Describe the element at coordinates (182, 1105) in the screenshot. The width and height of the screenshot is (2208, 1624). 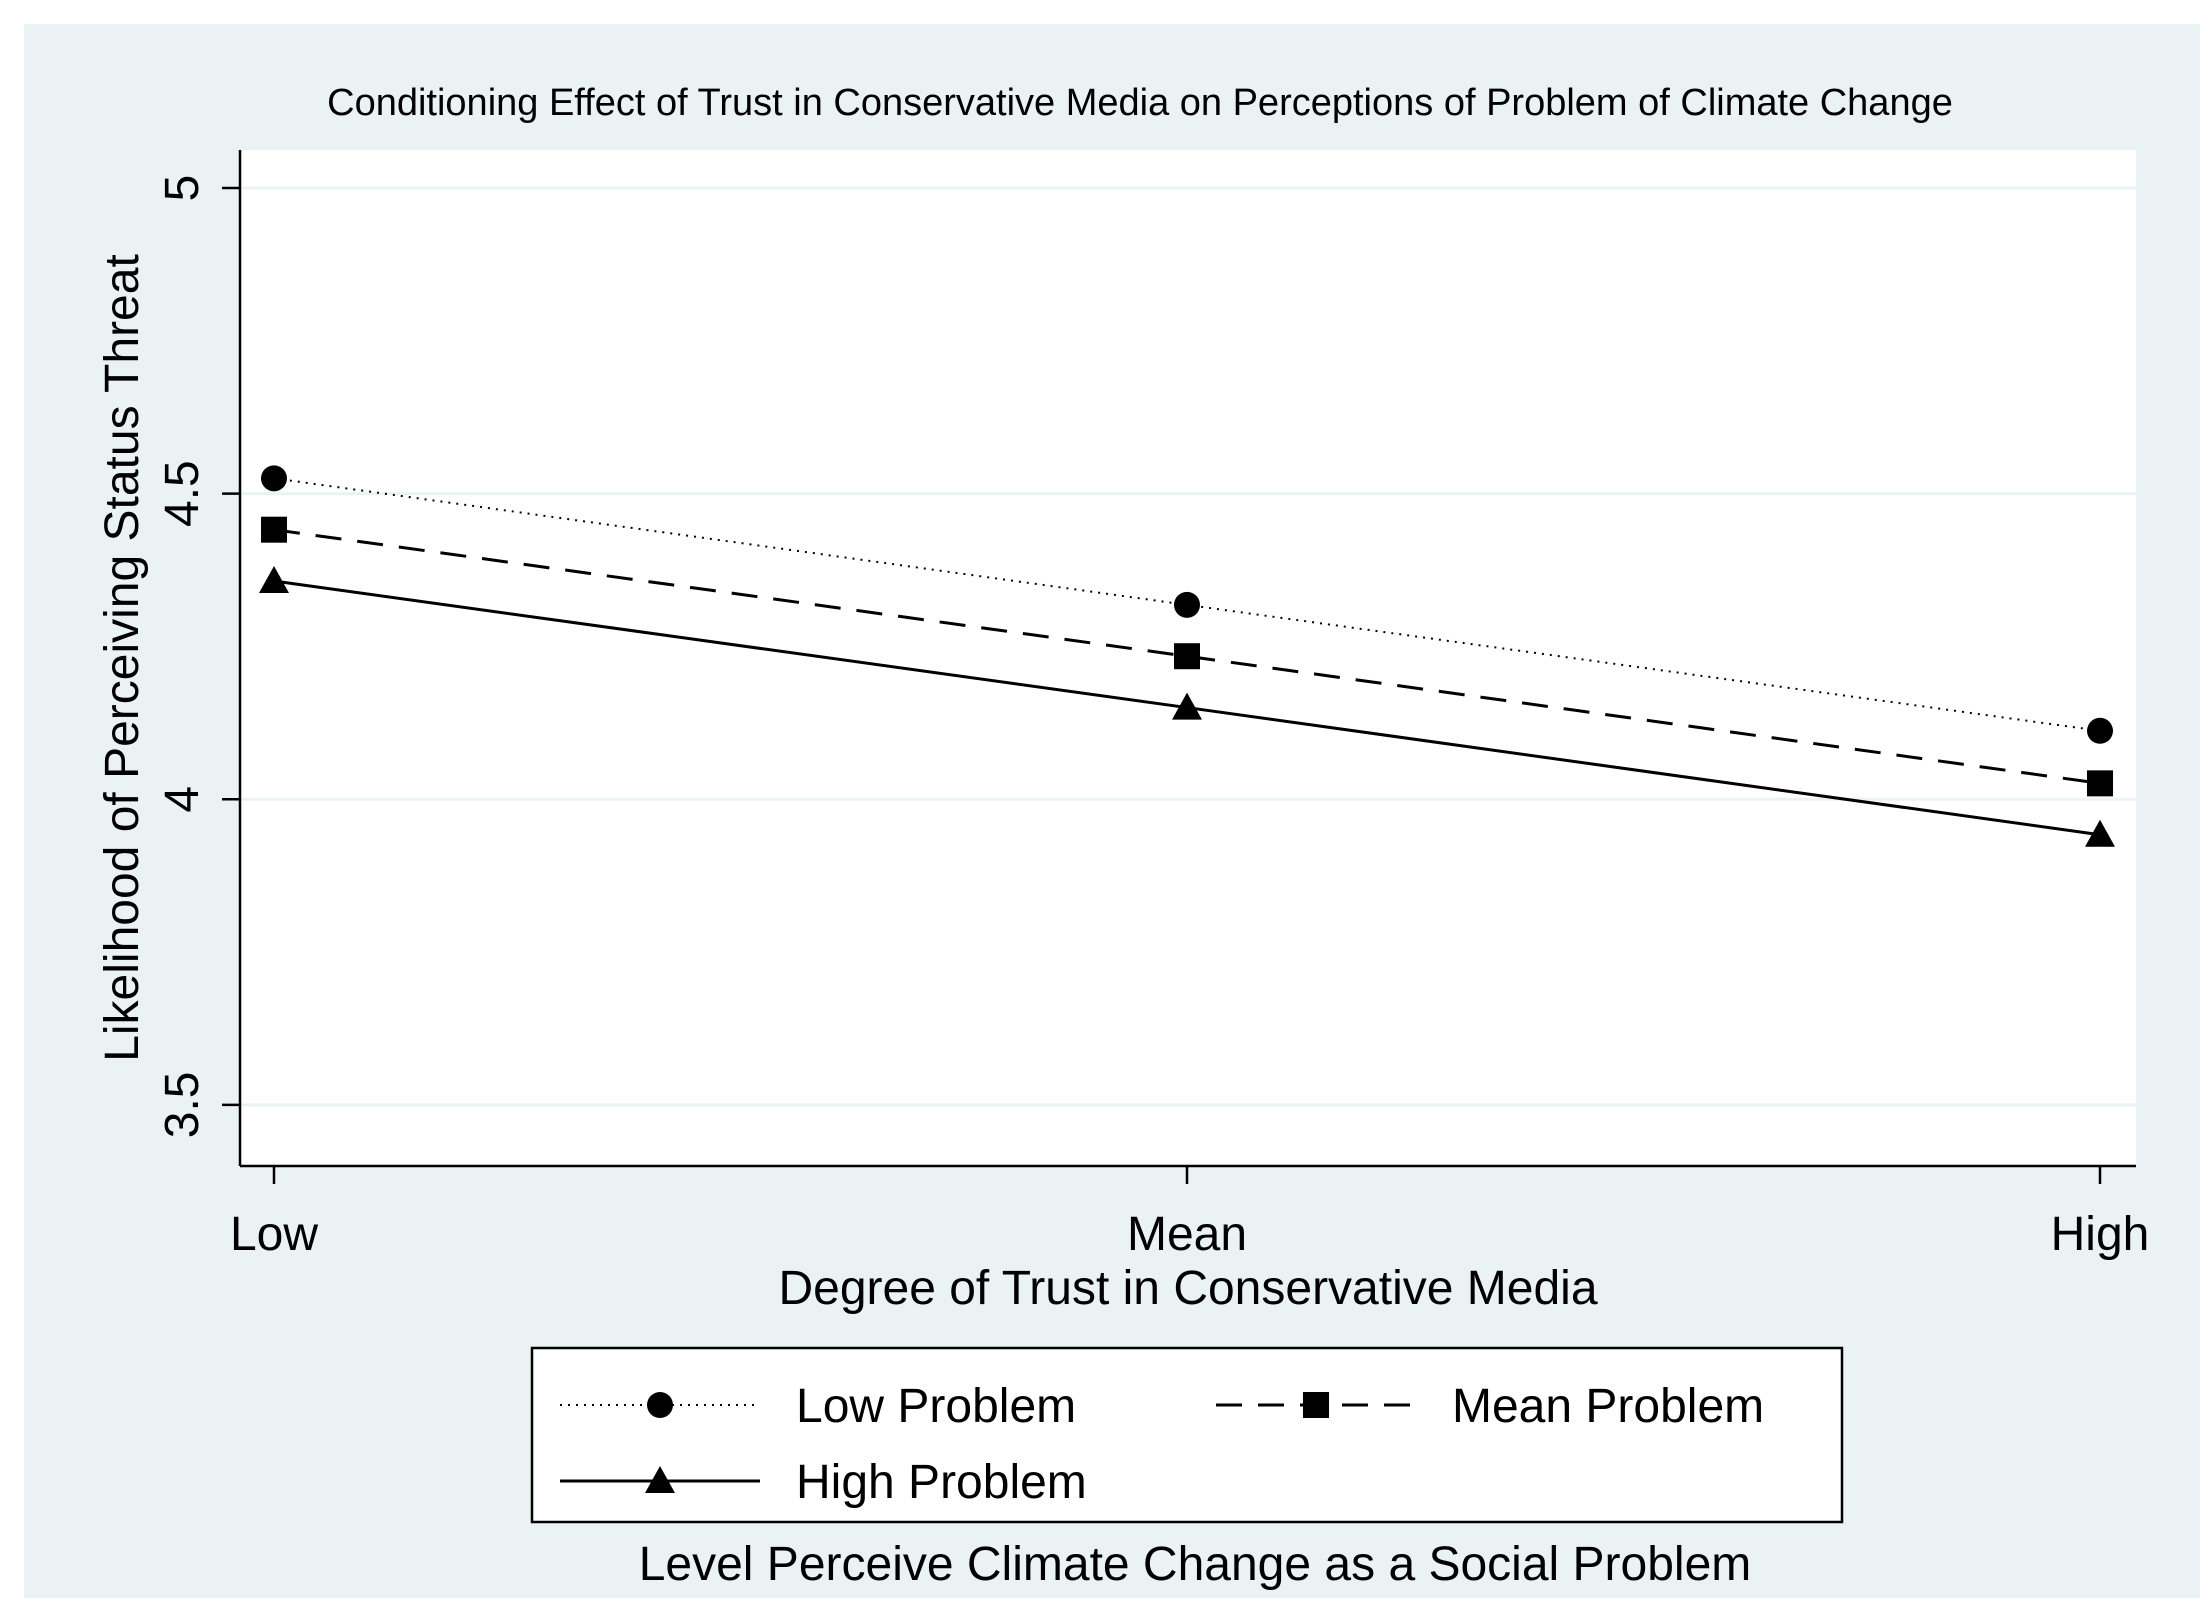
I see `y-tick-label: 3.5` at that location.